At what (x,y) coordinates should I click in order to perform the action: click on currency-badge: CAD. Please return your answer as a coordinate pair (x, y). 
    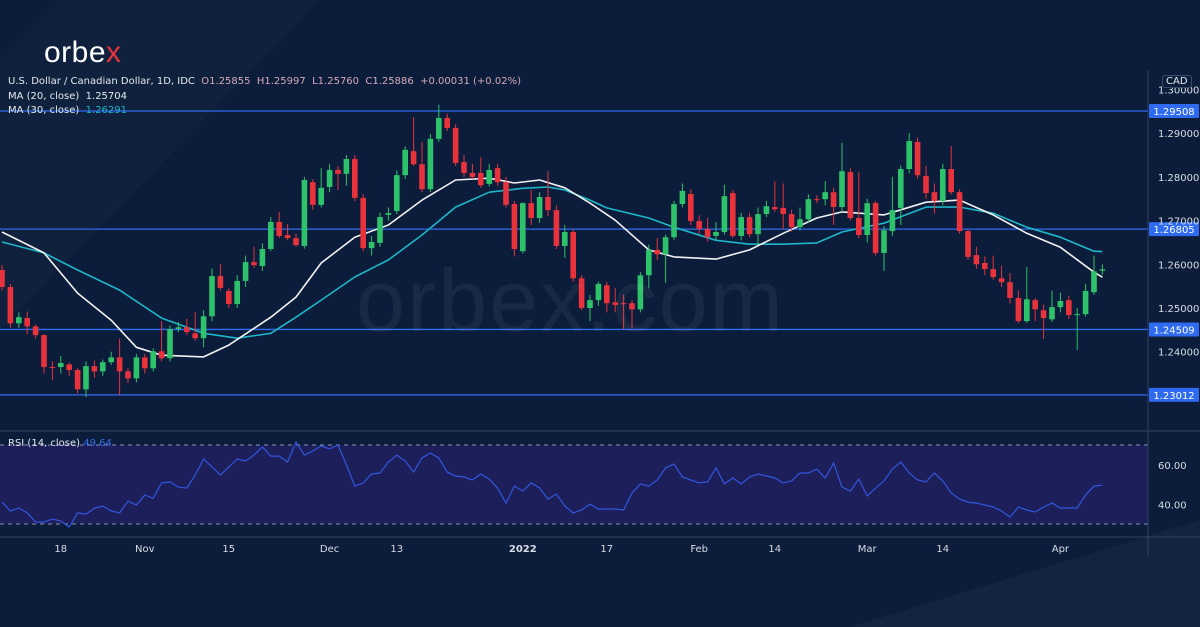
    Looking at the image, I should click on (1177, 81).